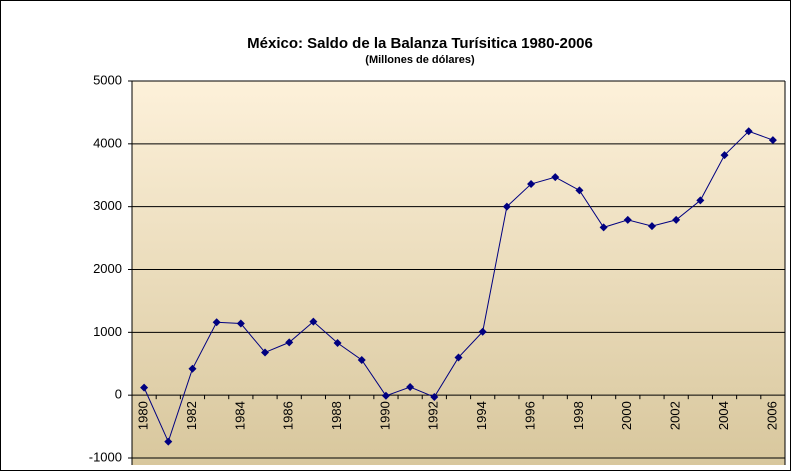 This screenshot has height=471, width=791. What do you see at coordinates (675, 415) in the screenshot?
I see `x-tick-label: 2002` at bounding box center [675, 415].